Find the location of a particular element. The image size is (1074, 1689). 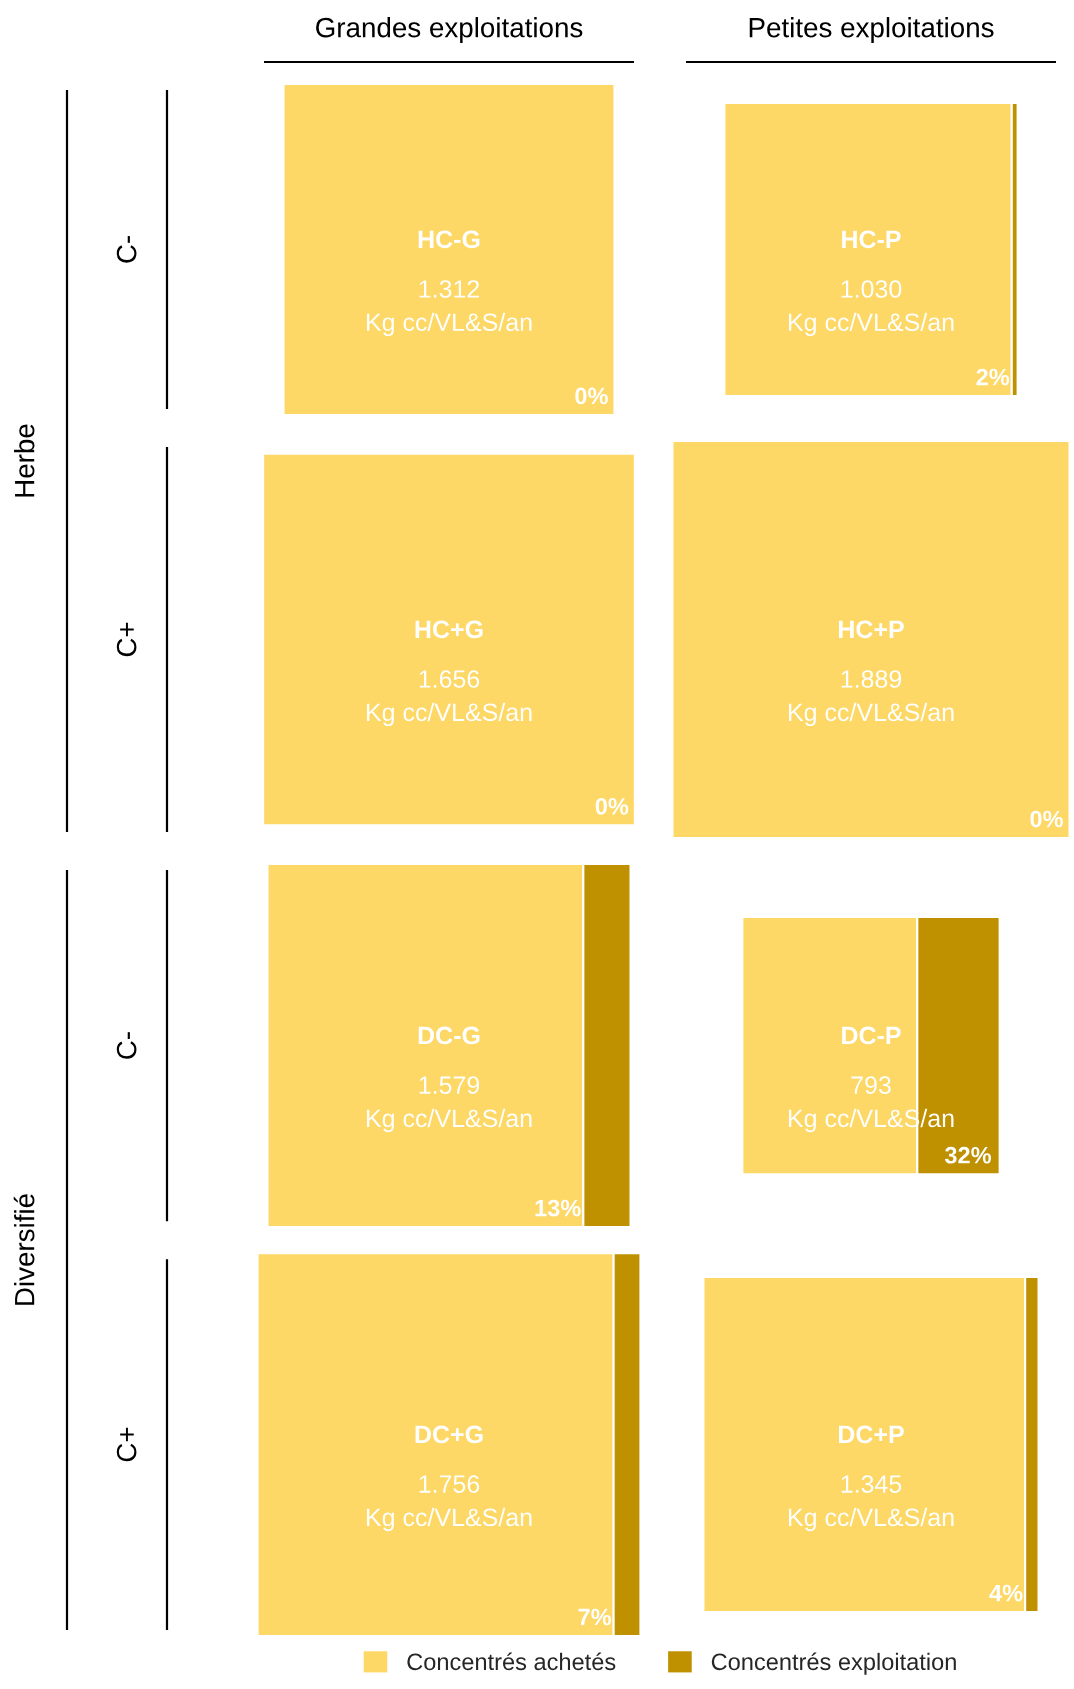

data-label: 1.889 Kg cc/VL&S/an is located at coordinates (871, 698).